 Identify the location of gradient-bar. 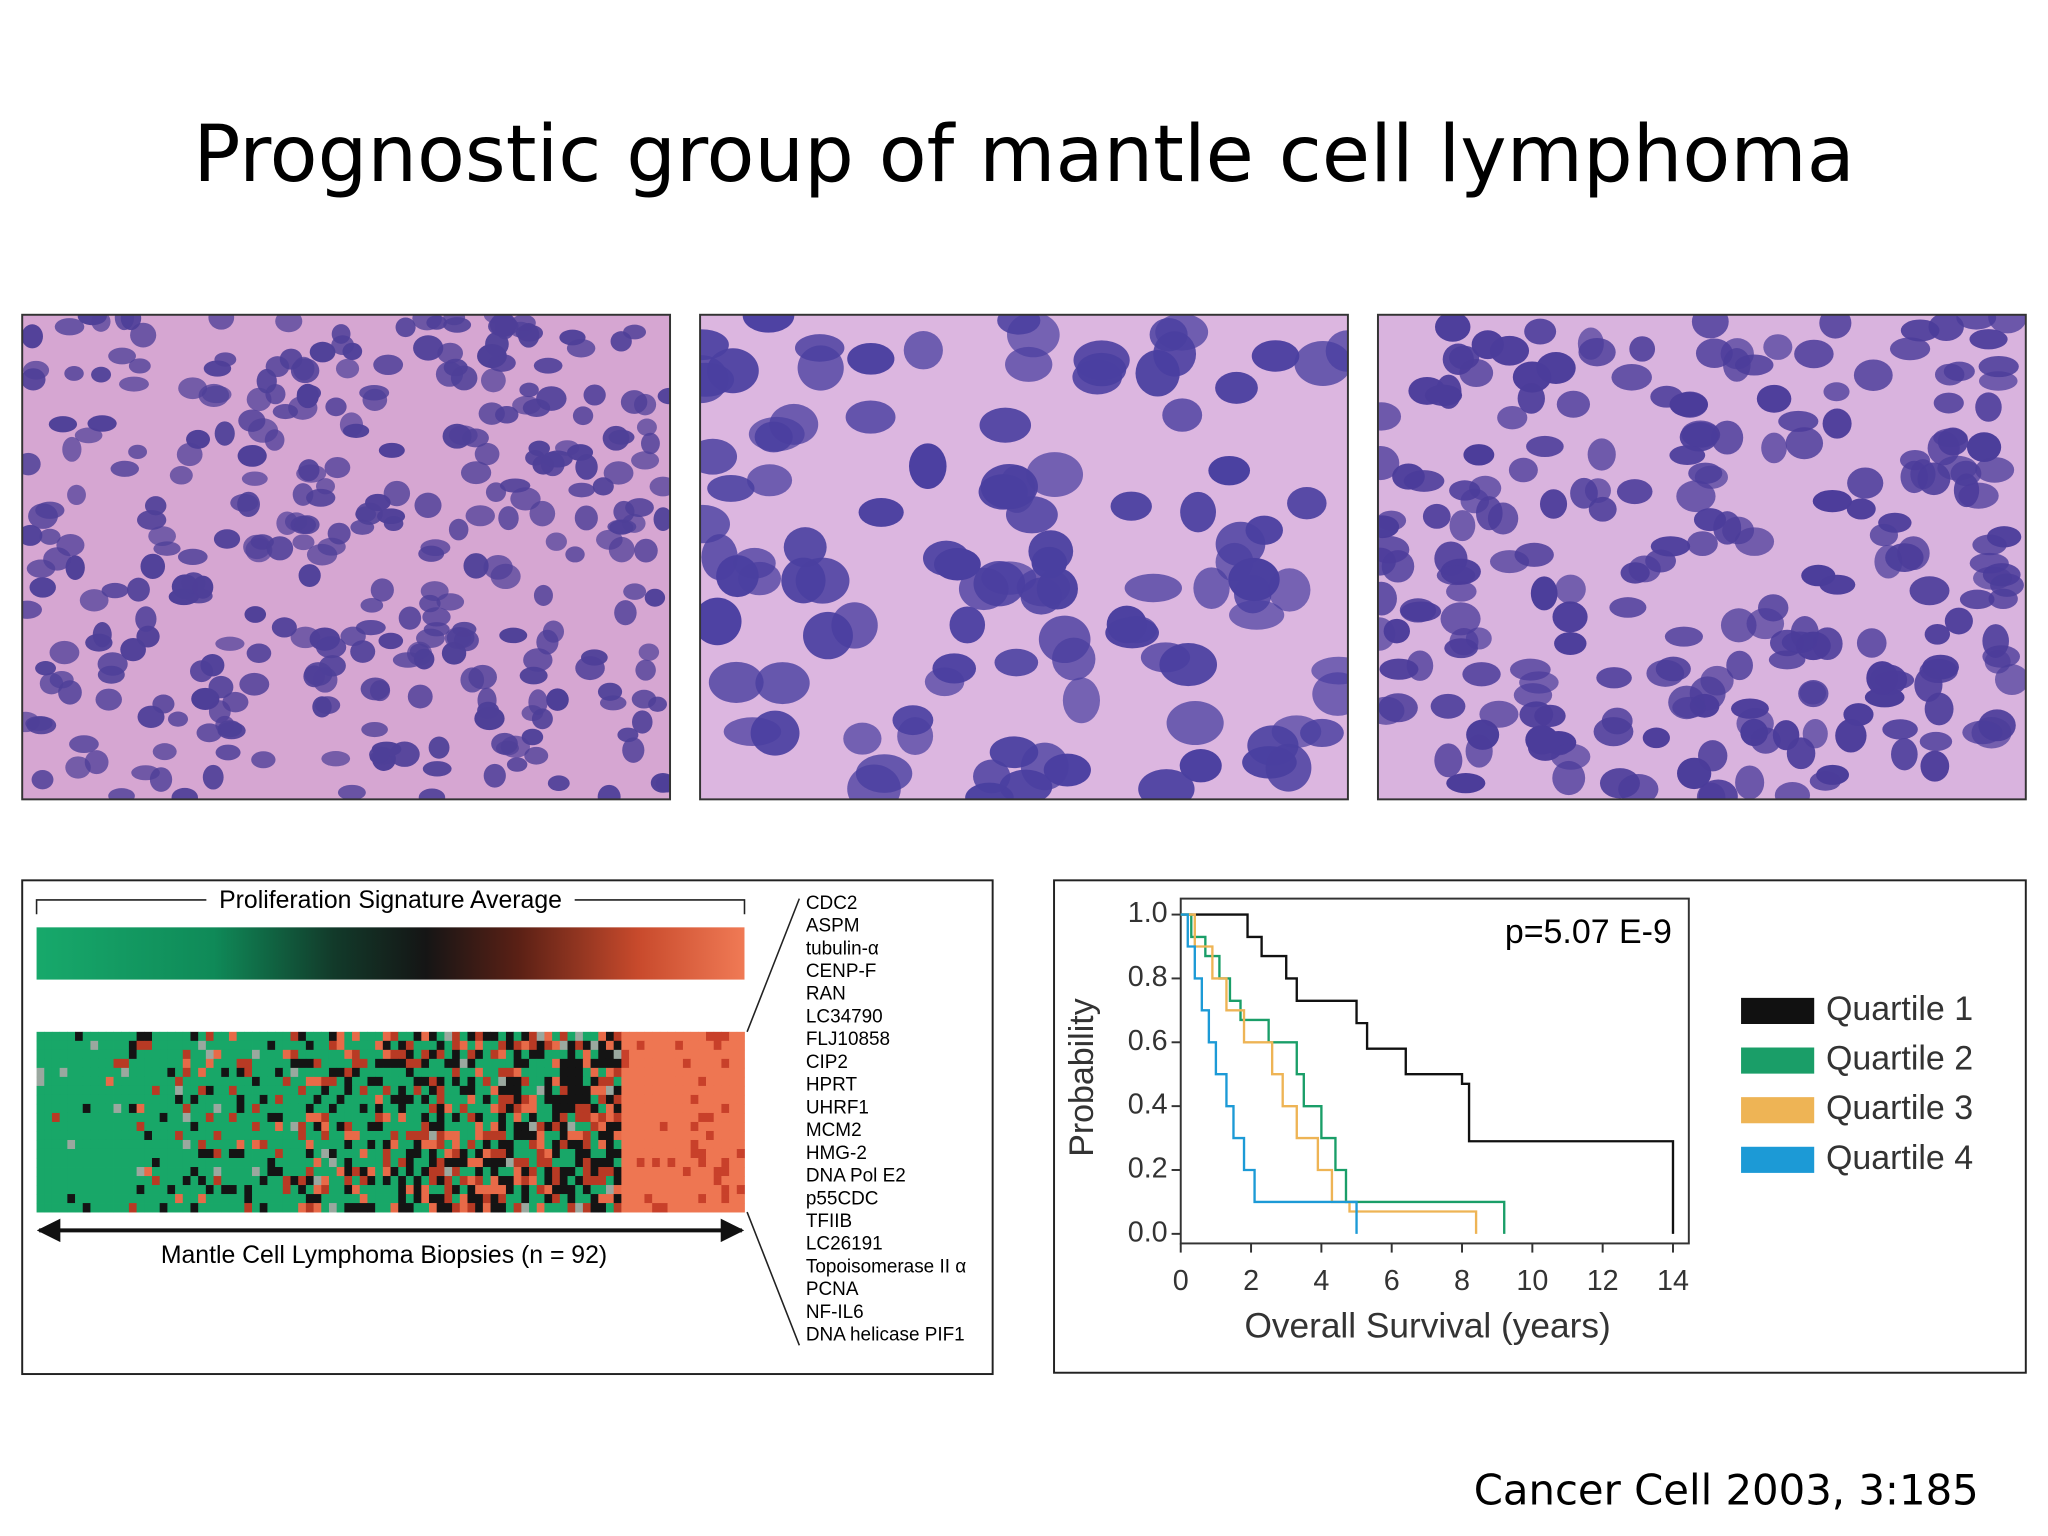
(390, 953).